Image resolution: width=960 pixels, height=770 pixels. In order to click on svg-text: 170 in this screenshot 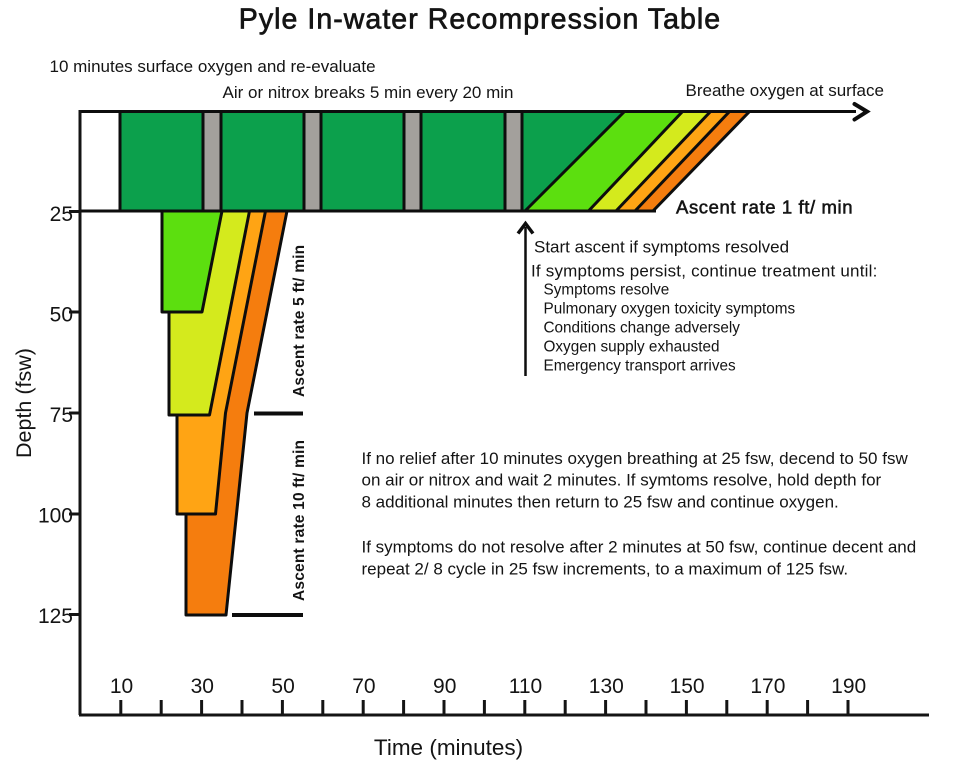, I will do `click(767, 686)`.